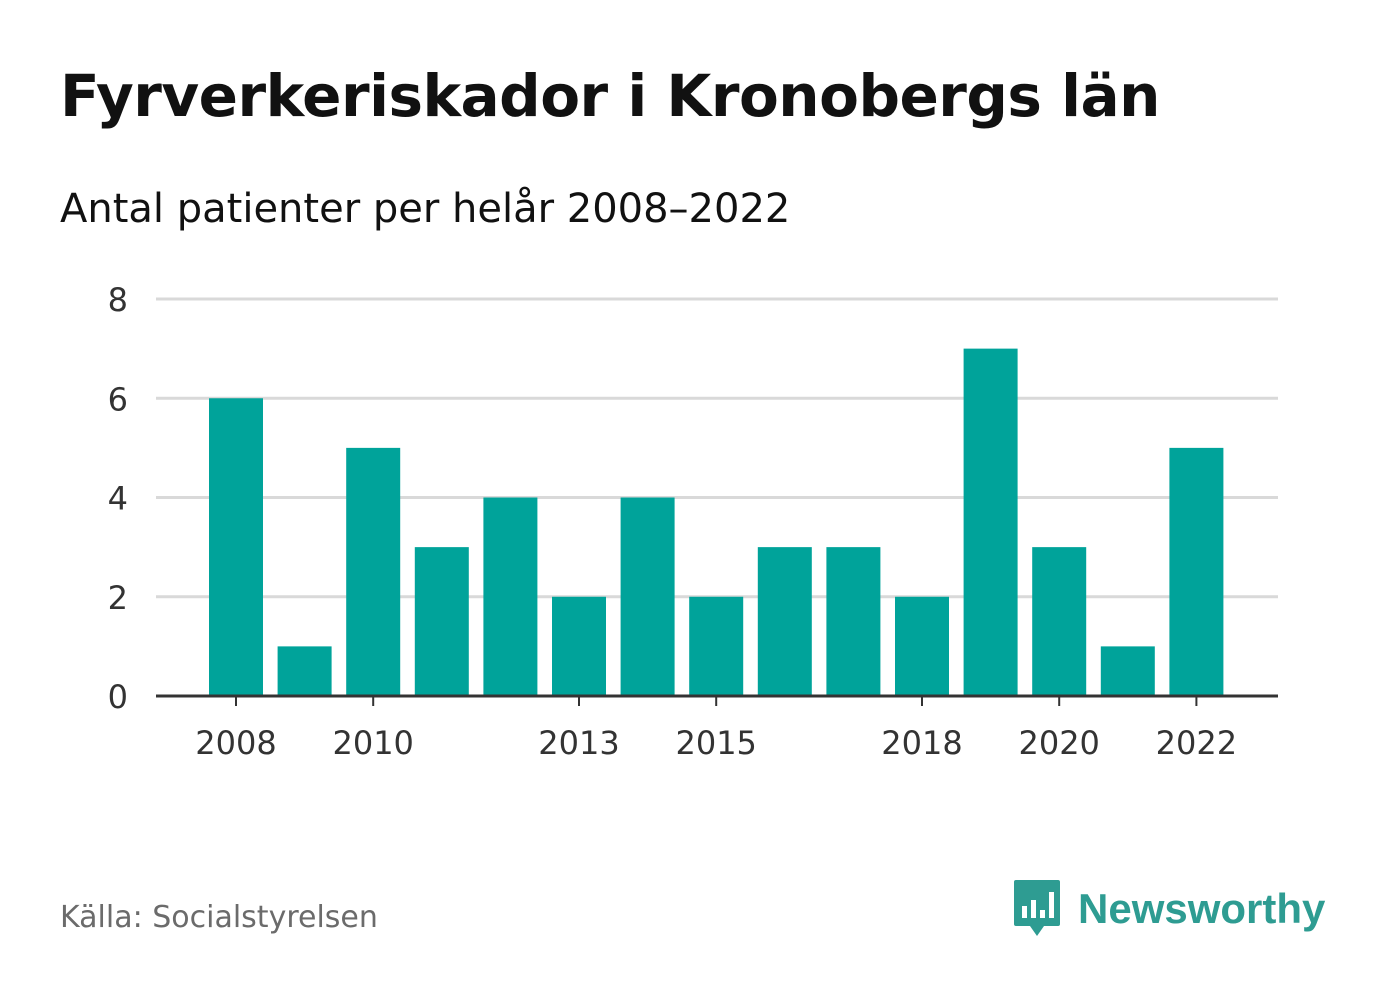 The height and width of the screenshot is (999, 1382). What do you see at coordinates (219, 917) in the screenshot?
I see `source-note: Källa: Socialstyrelsen` at bounding box center [219, 917].